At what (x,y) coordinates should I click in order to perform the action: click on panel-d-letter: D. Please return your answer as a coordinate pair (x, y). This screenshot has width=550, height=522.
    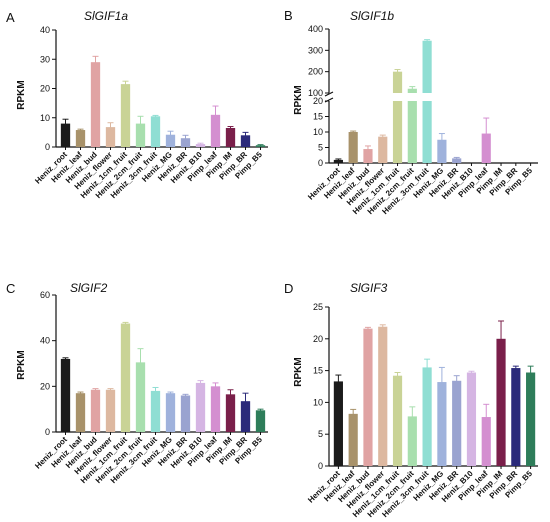
    Looking at the image, I should click on (288, 288).